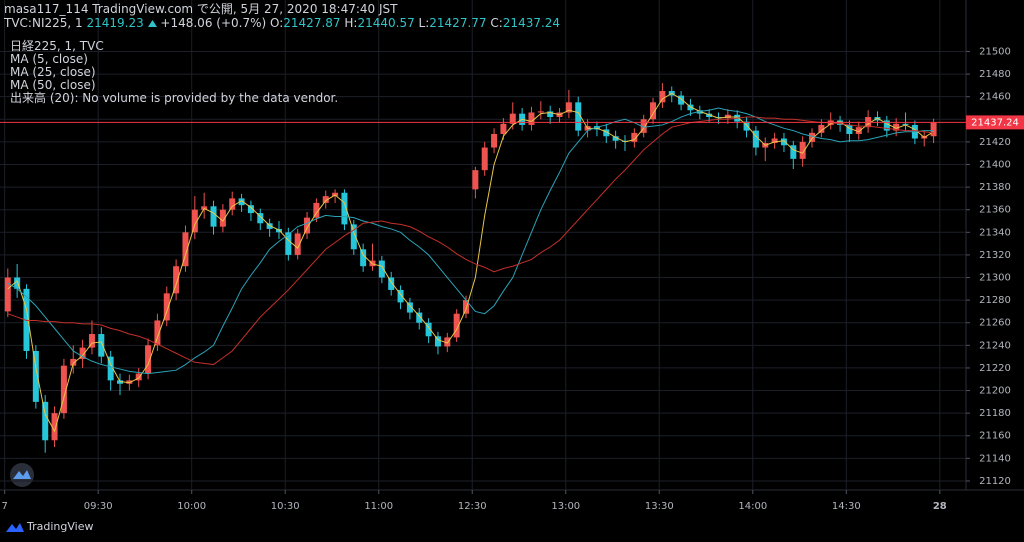  Describe the element at coordinates (995, 481) in the screenshot. I see `y-tick-label: 21120` at that location.